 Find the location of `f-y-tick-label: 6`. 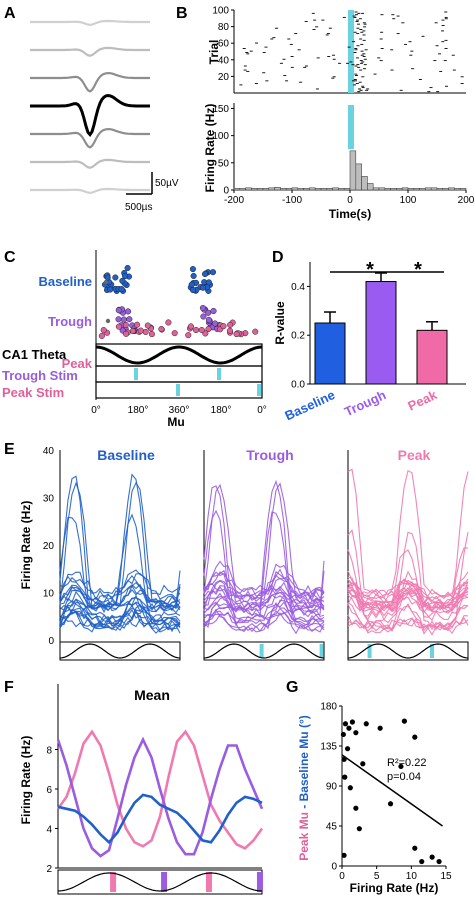

f-y-tick-label: 6 is located at coordinates (49, 790).